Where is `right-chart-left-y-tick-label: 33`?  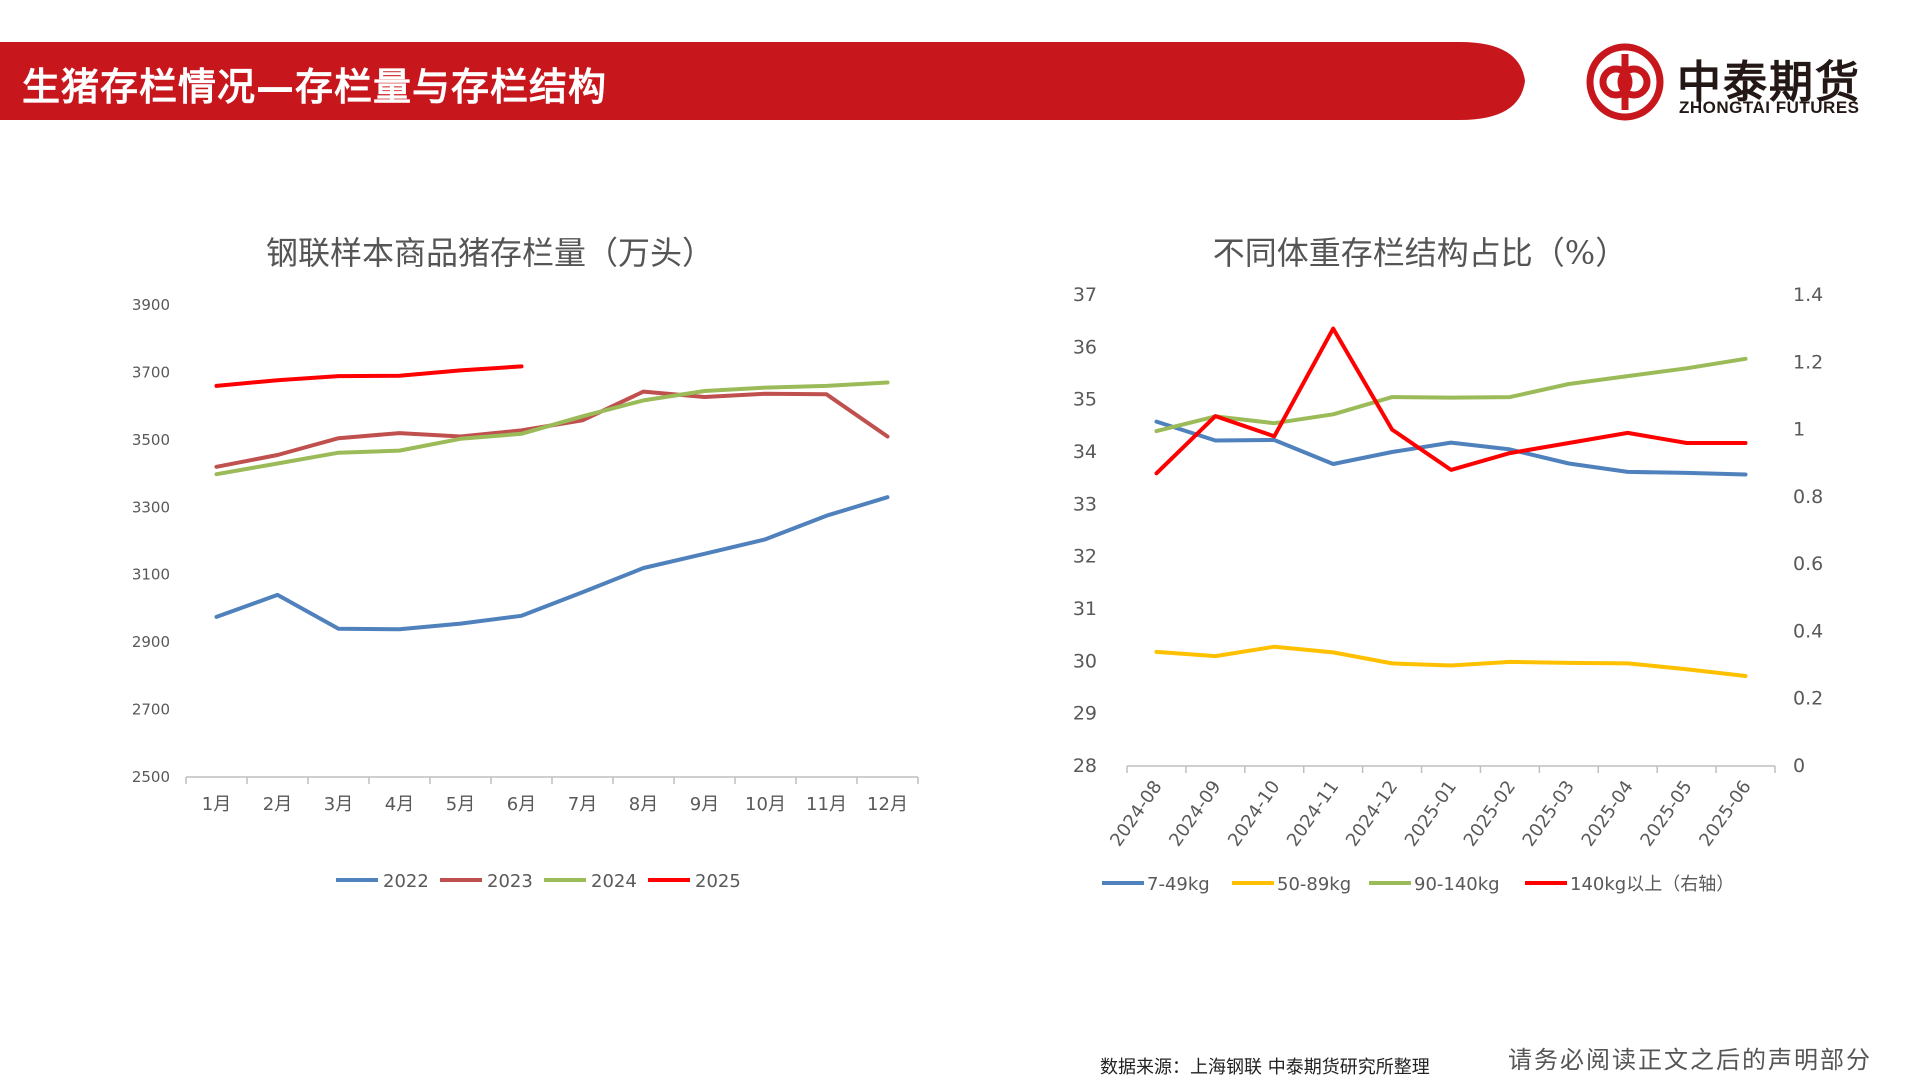
right-chart-left-y-tick-label: 33 is located at coordinates (1085, 504).